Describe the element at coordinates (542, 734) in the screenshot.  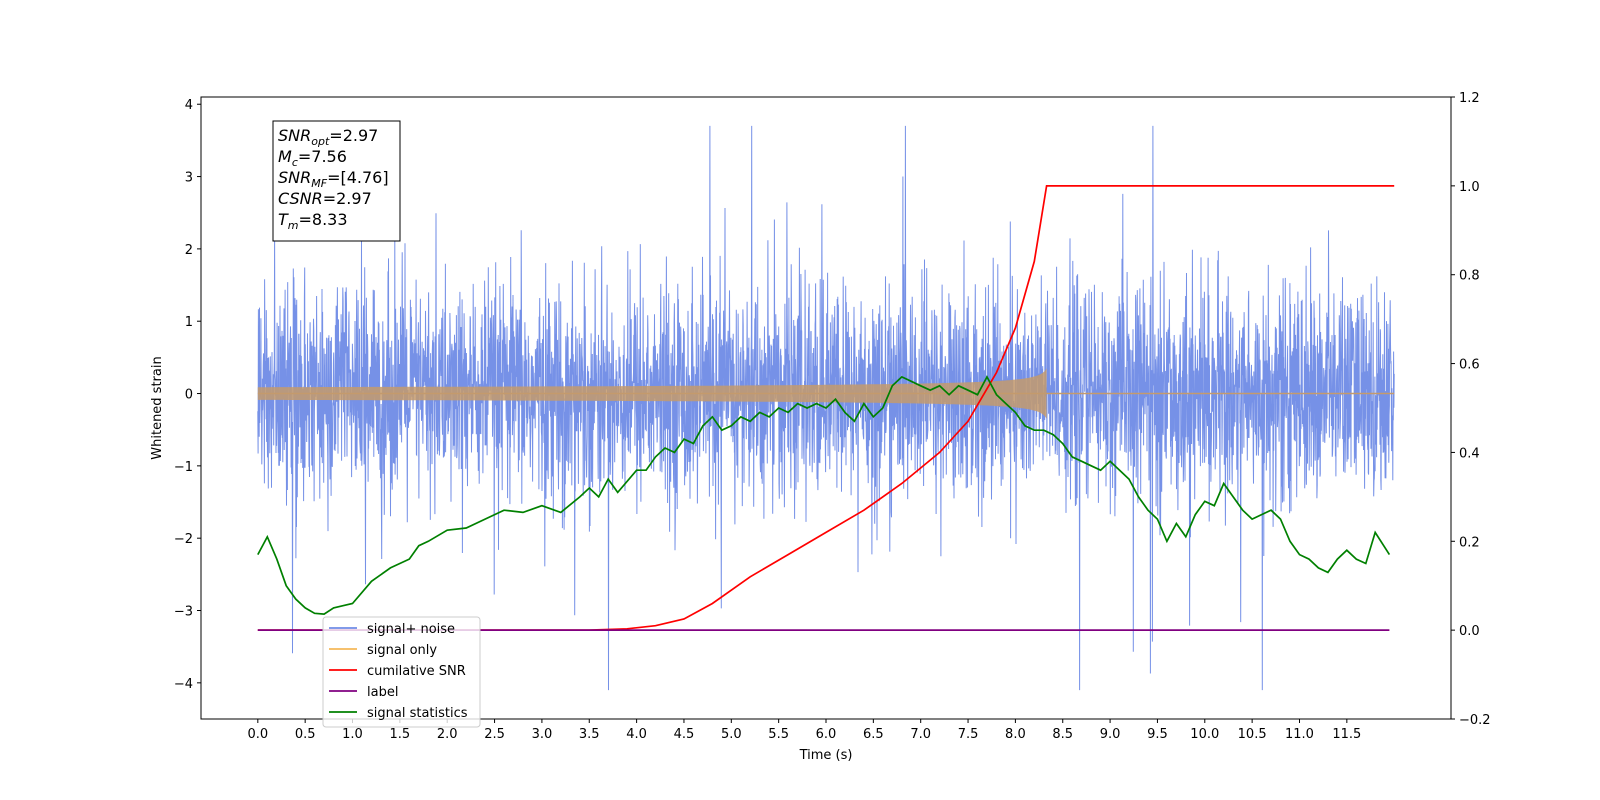
I see `x-tick-label: 3.0` at that location.